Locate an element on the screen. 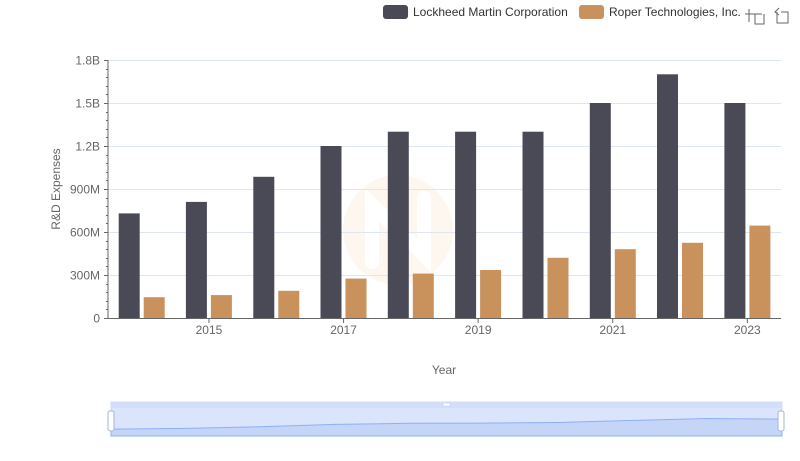 This screenshot has height=461, width=800. legend-swatch-roper is located at coordinates (591, 12).